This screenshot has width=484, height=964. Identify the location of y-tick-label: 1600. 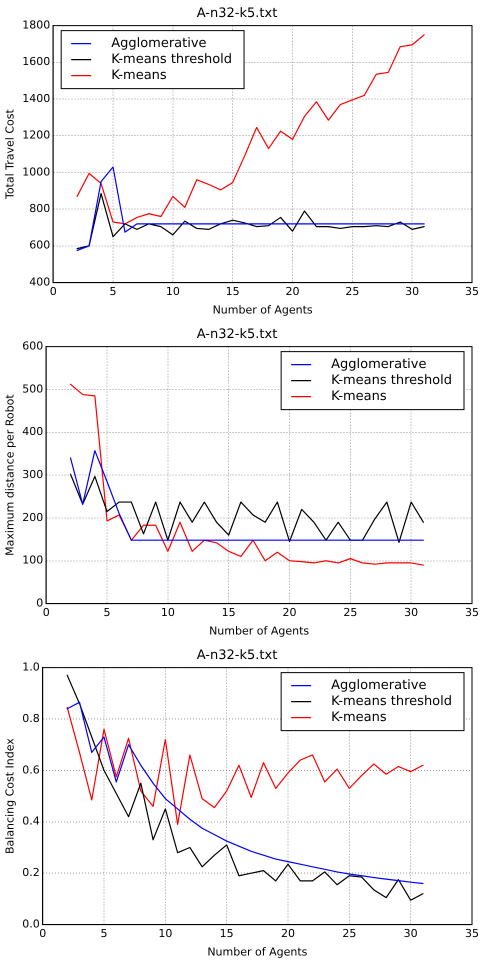
(36, 61).